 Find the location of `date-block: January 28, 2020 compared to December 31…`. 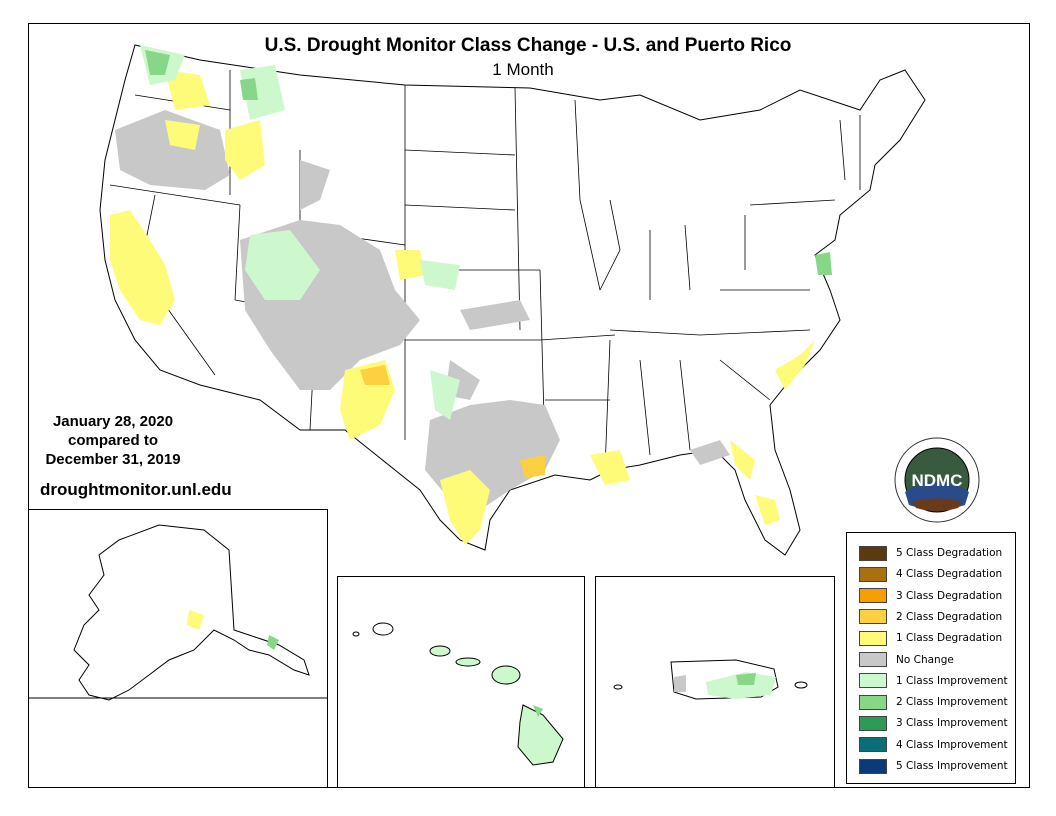

date-block: January 28, 2020 compared to December 31… is located at coordinates (113, 440).